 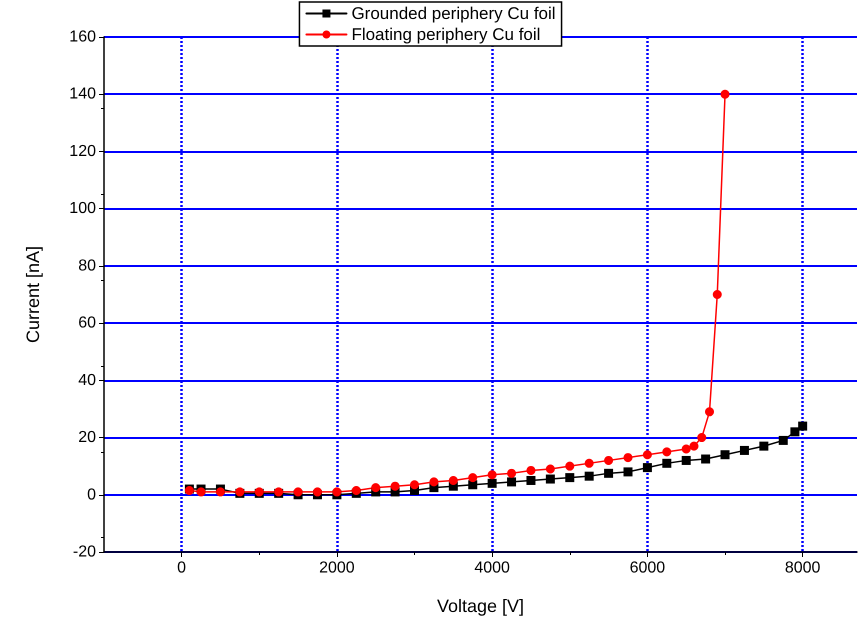 What do you see at coordinates (87, 265) in the screenshot?
I see `y-tick-label: 80` at bounding box center [87, 265].